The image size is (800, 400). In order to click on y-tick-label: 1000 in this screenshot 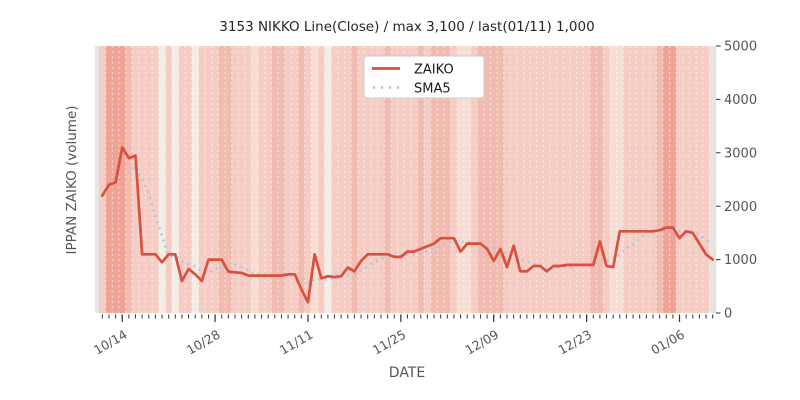, I will do `click(740, 260)`.